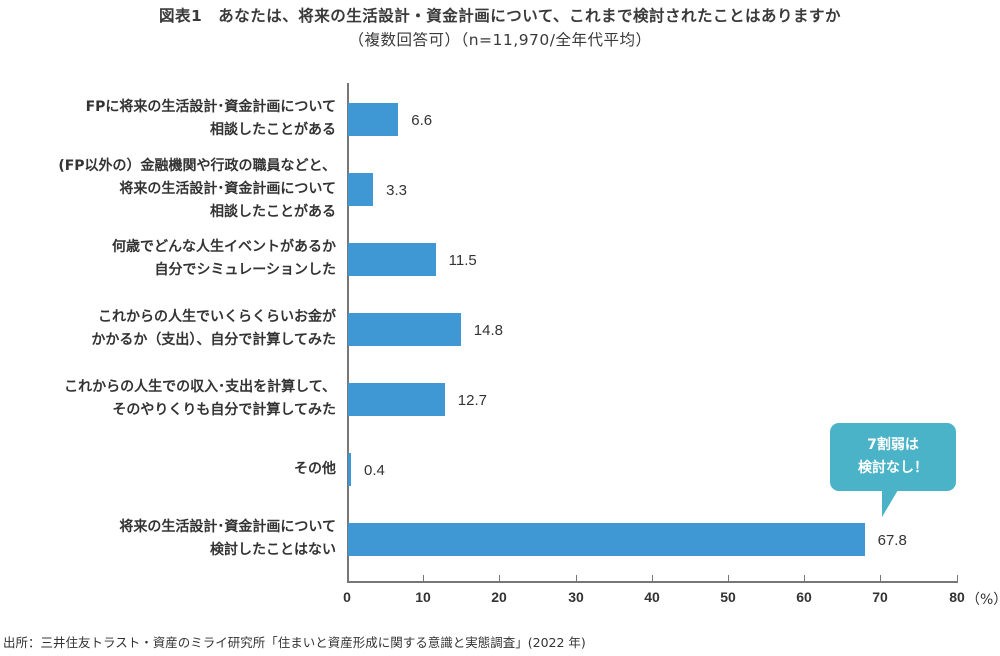 The image size is (1000, 656). I want to click on x-axis-unit: （%）, so click(983, 600).